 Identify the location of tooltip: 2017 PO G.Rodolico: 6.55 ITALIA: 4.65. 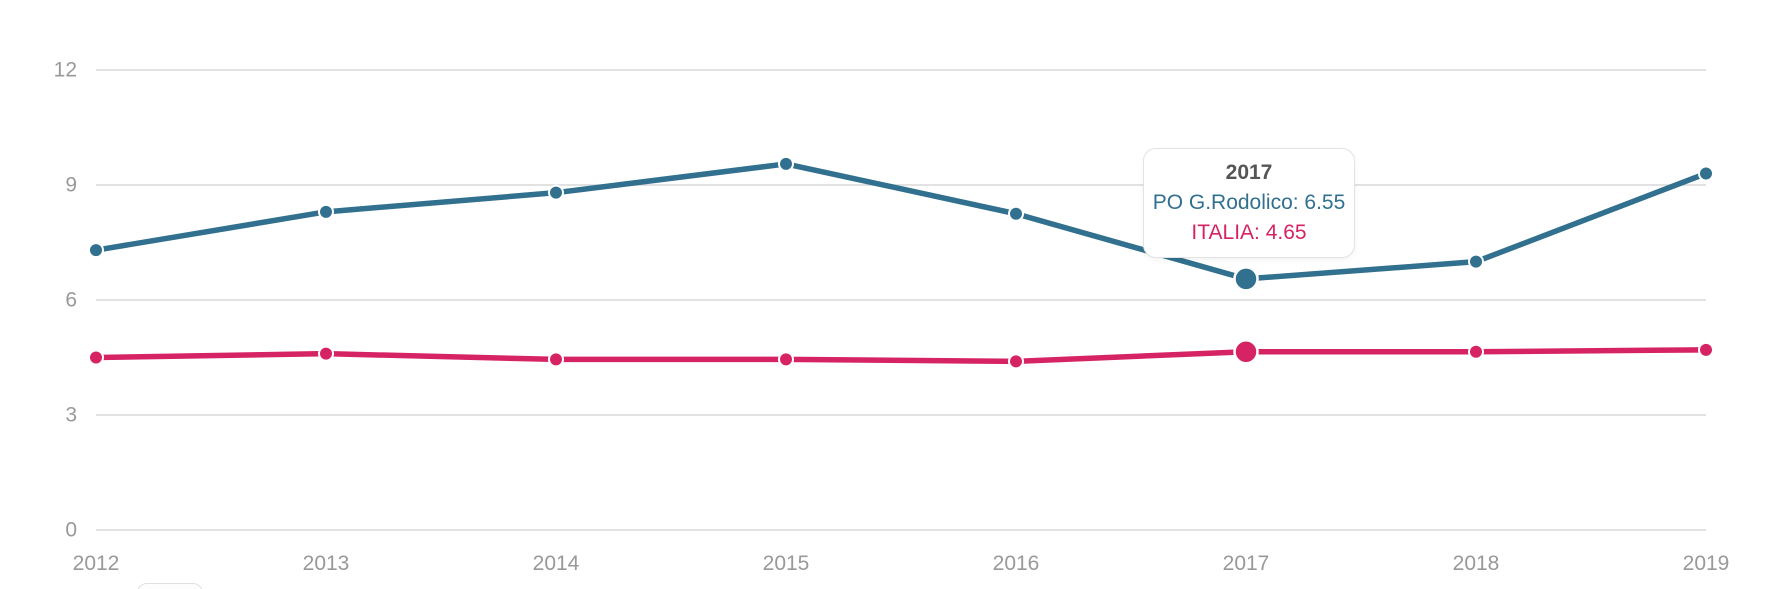
(1249, 203).